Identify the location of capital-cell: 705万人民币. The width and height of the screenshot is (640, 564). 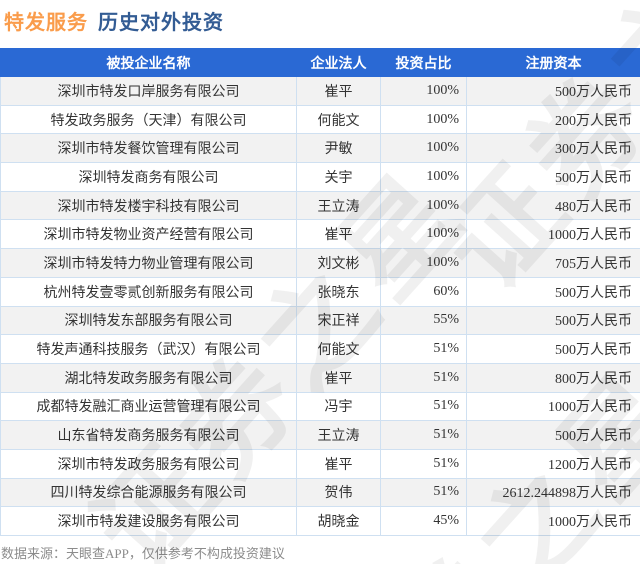
(553, 263).